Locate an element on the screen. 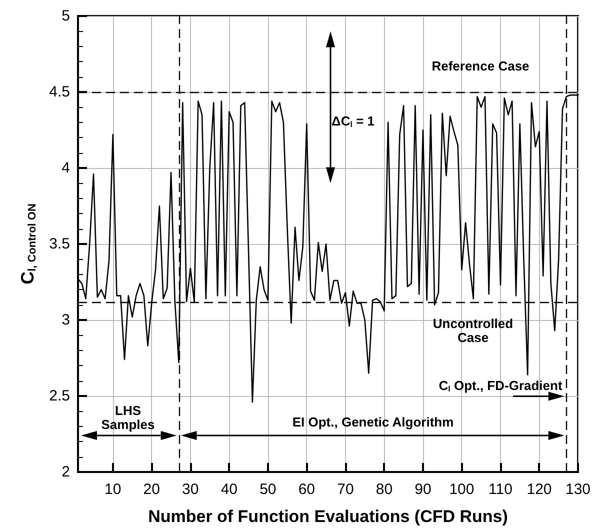 This screenshot has width=609, height=530. y-tick-label: 4.5 is located at coordinates (59, 92).